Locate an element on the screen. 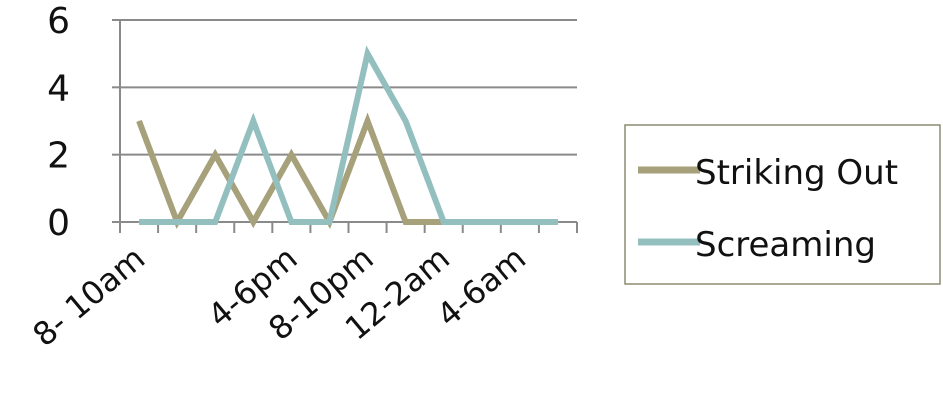 The width and height of the screenshot is (943, 402). legend: Striking Out Screaming is located at coordinates (782, 204).